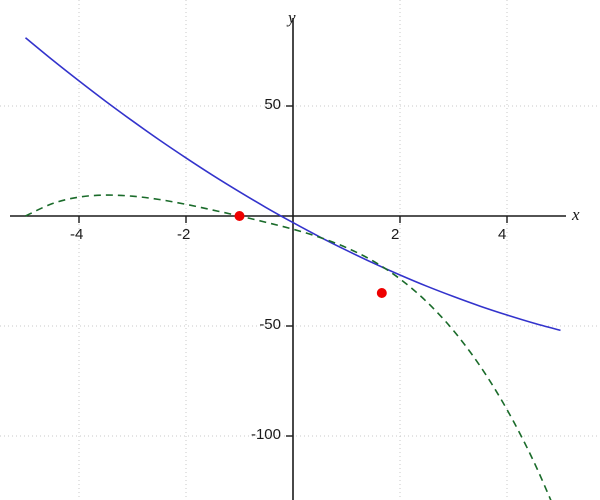 Image resolution: width=600 pixels, height=500 pixels. I want to click on x-tick-label: 2, so click(395, 234).